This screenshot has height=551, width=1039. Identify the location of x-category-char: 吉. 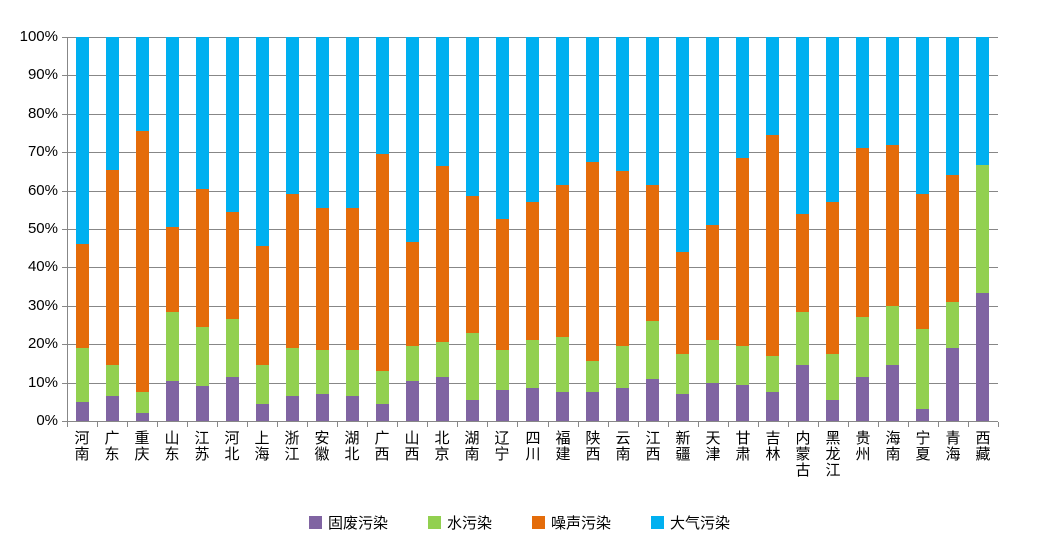
(773, 438).